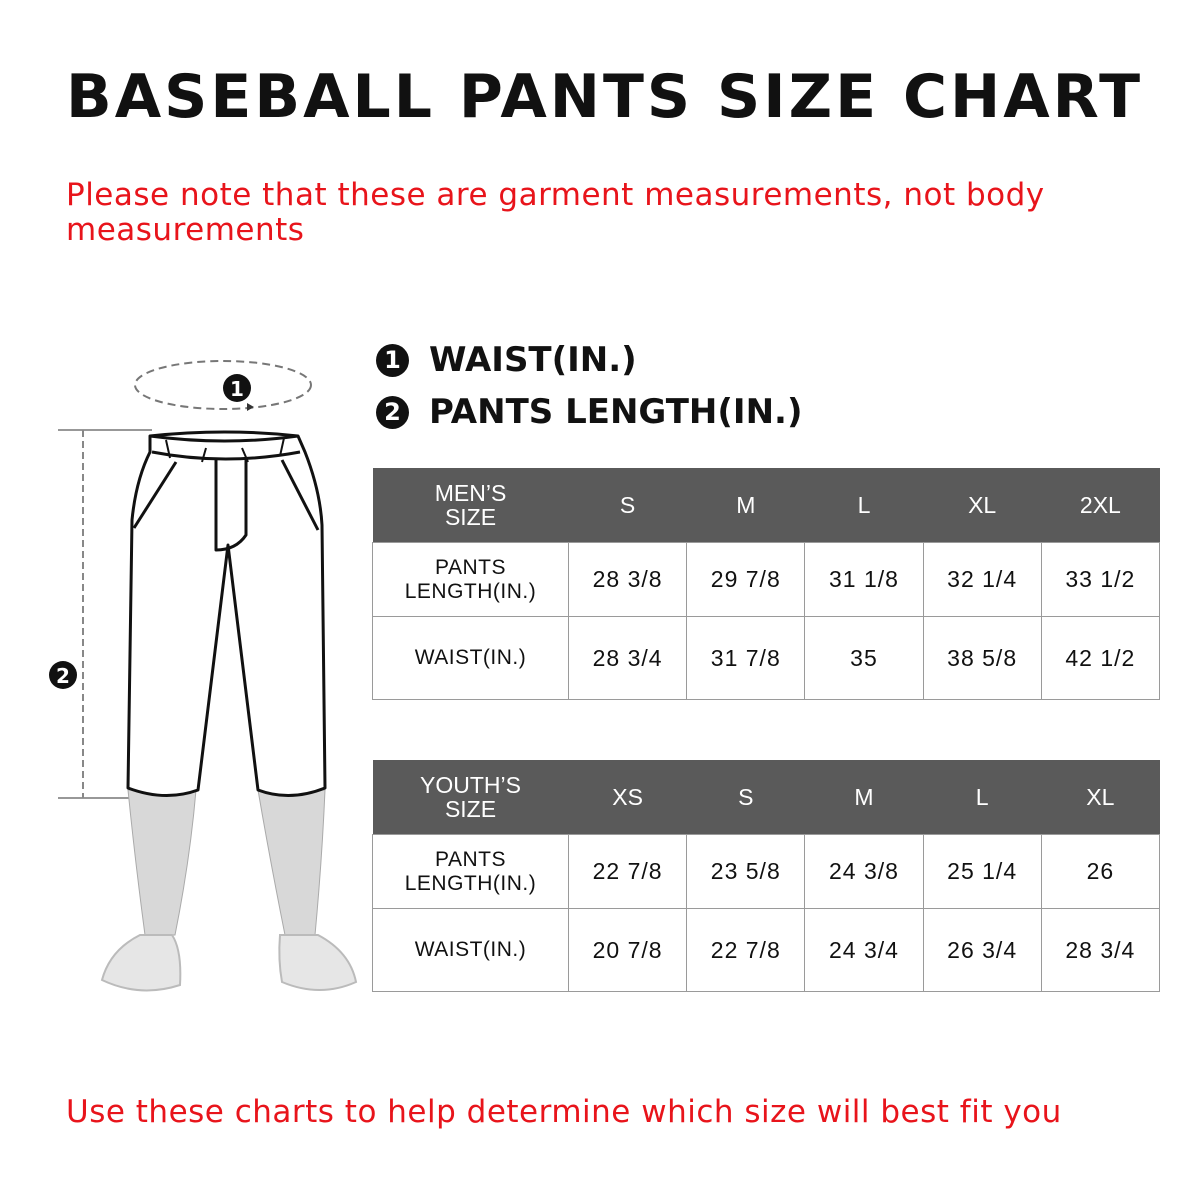 The width and height of the screenshot is (1200, 1200). What do you see at coordinates (392, 360) in the screenshot?
I see `marker-1-icon: 1` at bounding box center [392, 360].